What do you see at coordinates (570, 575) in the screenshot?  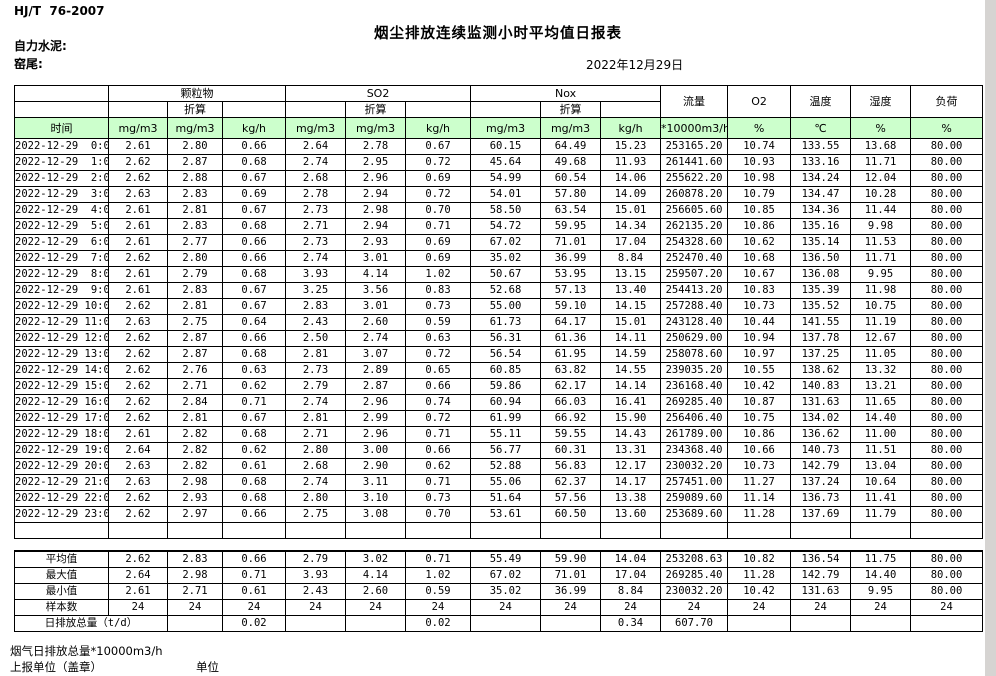 I see `value-cell: 71.01` at bounding box center [570, 575].